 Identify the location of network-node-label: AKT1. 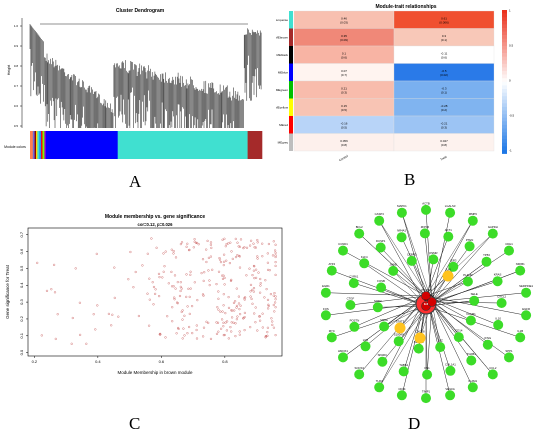
(448, 230).